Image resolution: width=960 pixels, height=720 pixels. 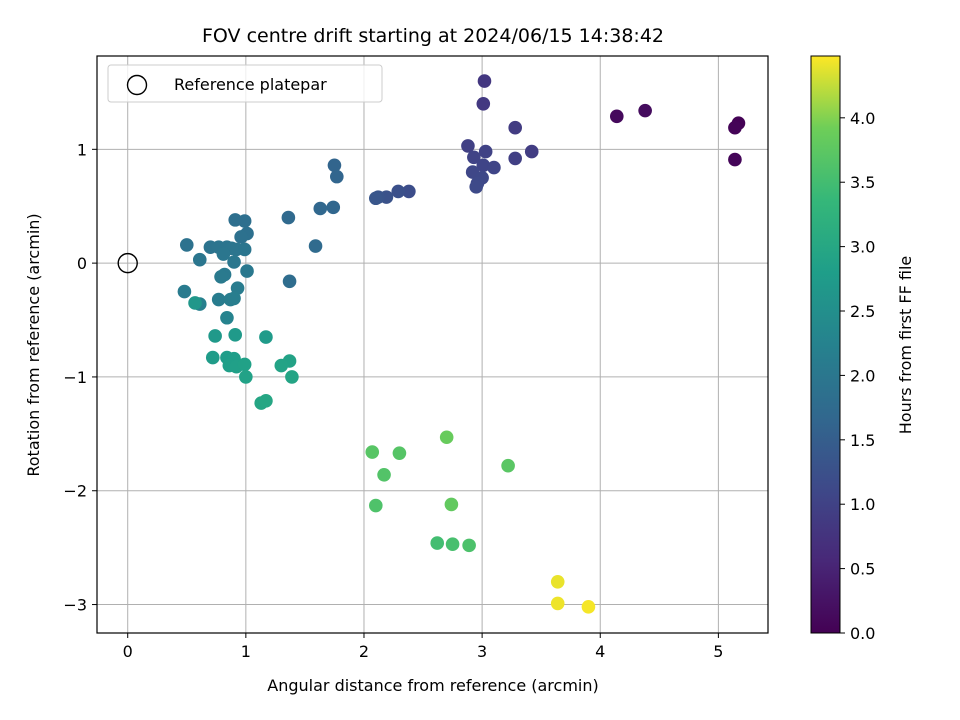 I want to click on x-tick-label: 3, so click(x=482, y=651).